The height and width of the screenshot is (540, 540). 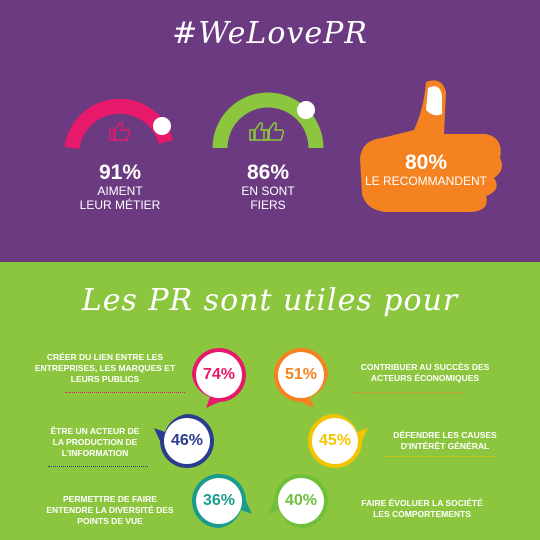 I want to click on stat-value: 80%, so click(x=426, y=162).